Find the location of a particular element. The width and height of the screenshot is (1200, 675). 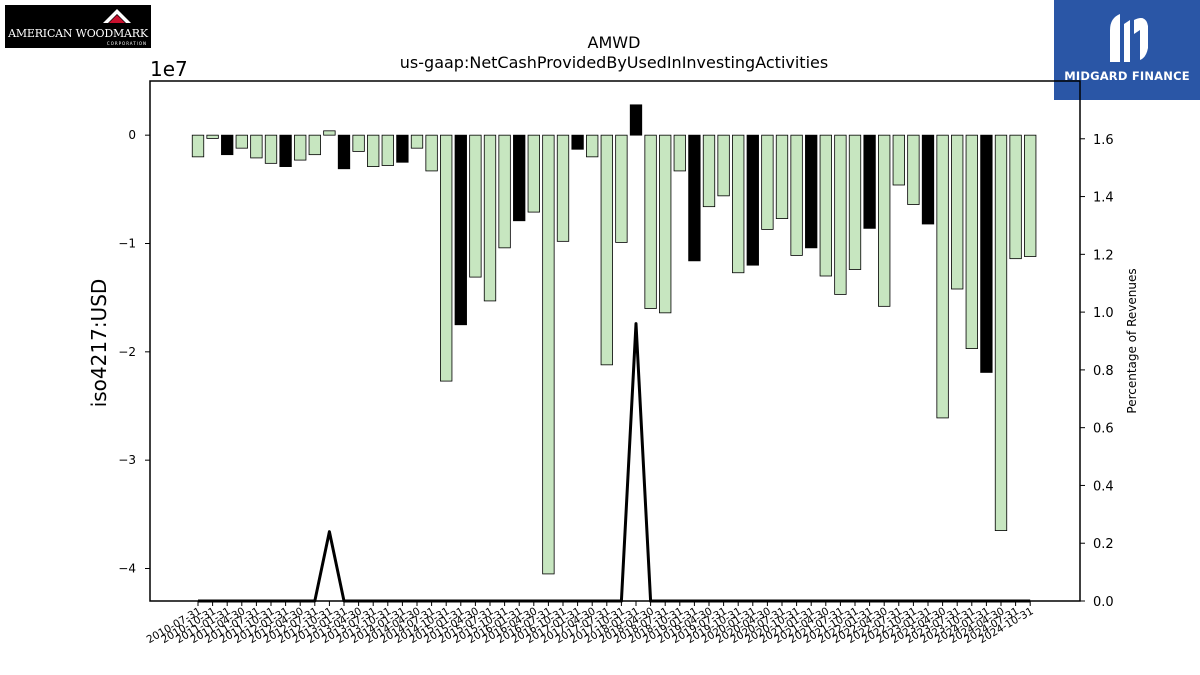

y-tick-label: −3 is located at coordinates (127, 460).